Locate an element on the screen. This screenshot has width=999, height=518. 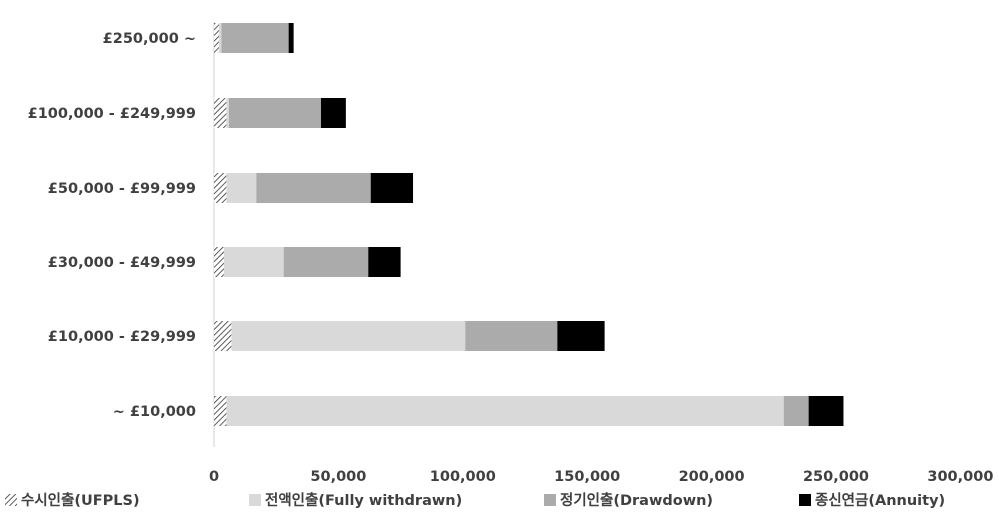
legend-label-3: 종신연금(Annuity) is located at coordinates (880, 500).